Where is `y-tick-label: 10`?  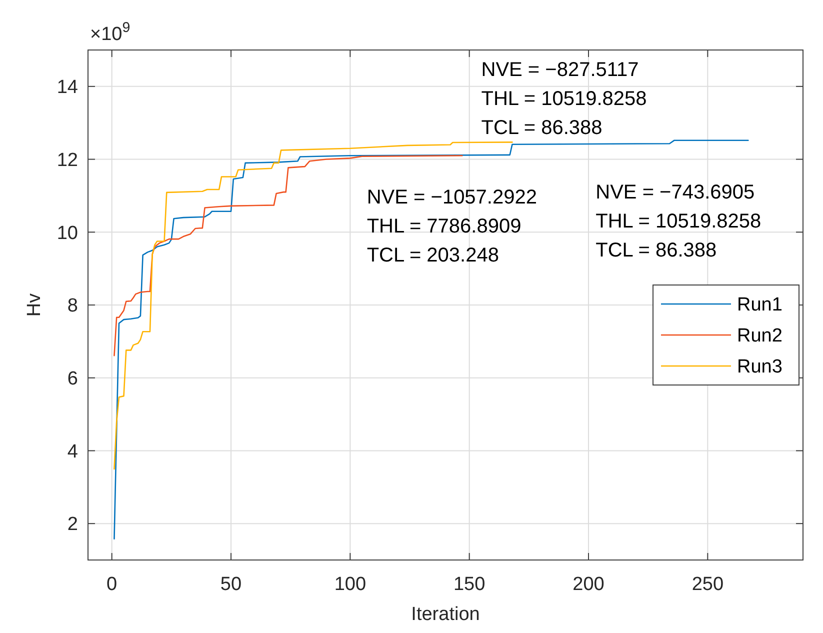 y-tick-label: 10 is located at coordinates (67, 233).